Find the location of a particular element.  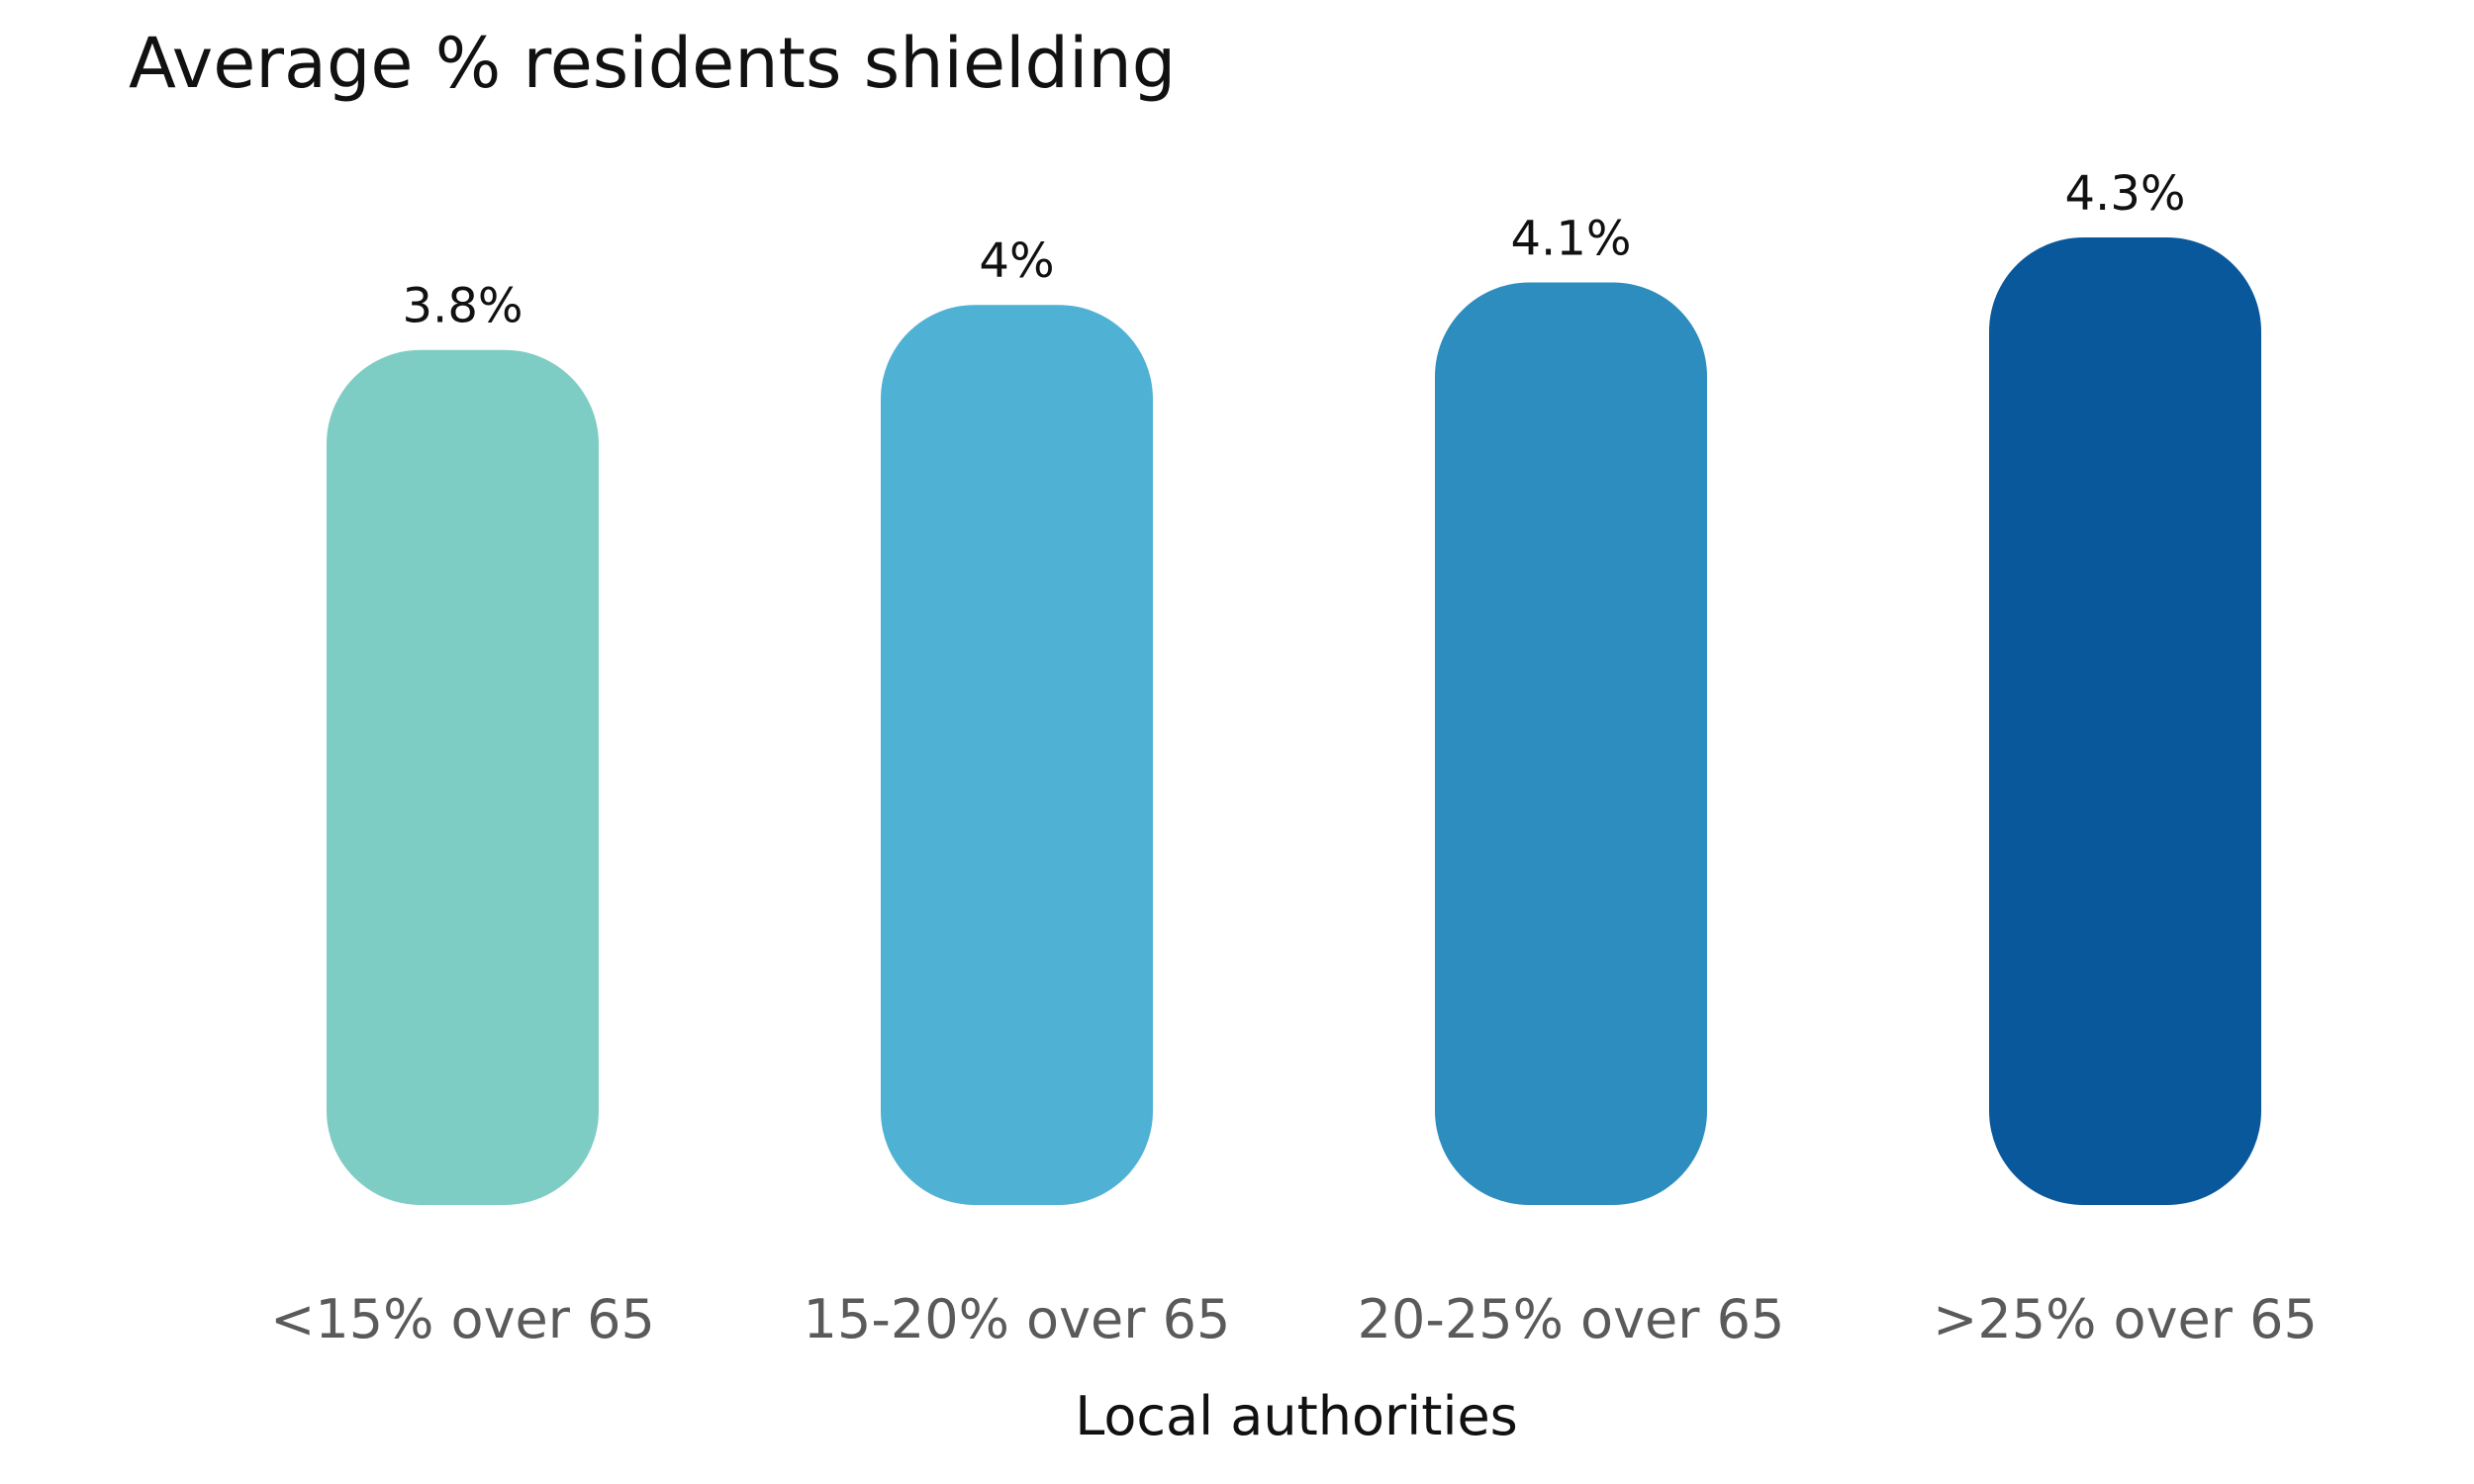

data-label-3: 4.1% is located at coordinates (1572, 238).